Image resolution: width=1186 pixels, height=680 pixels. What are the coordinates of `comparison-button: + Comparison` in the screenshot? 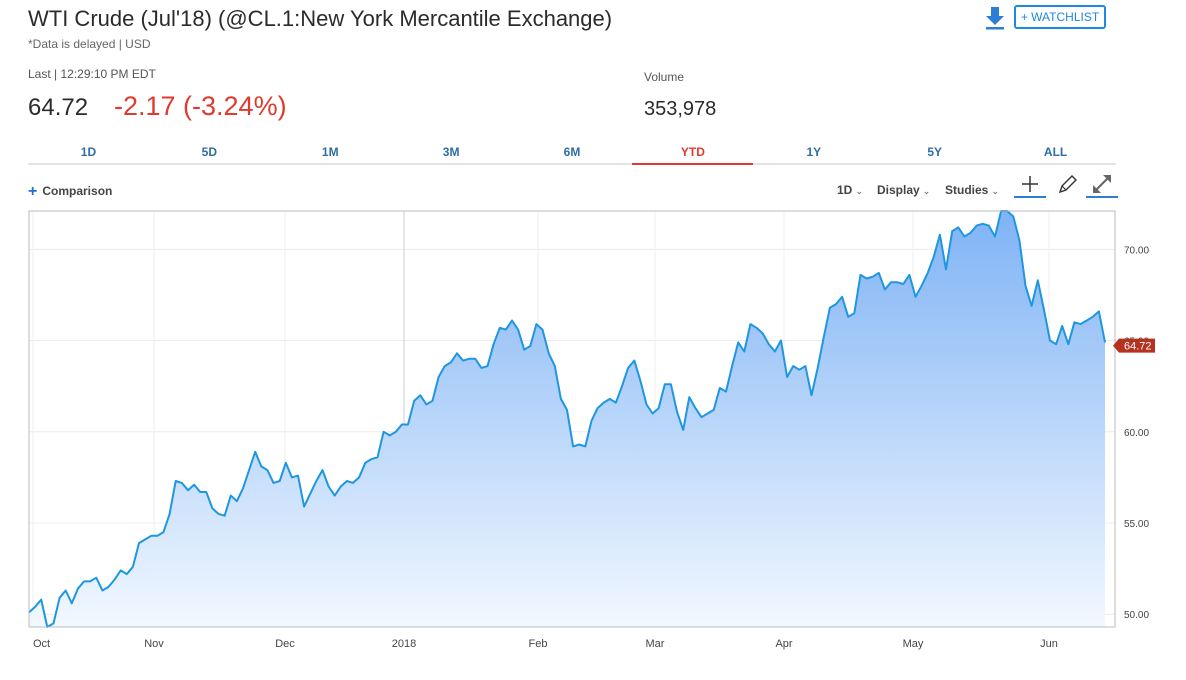 It's located at (70, 191).